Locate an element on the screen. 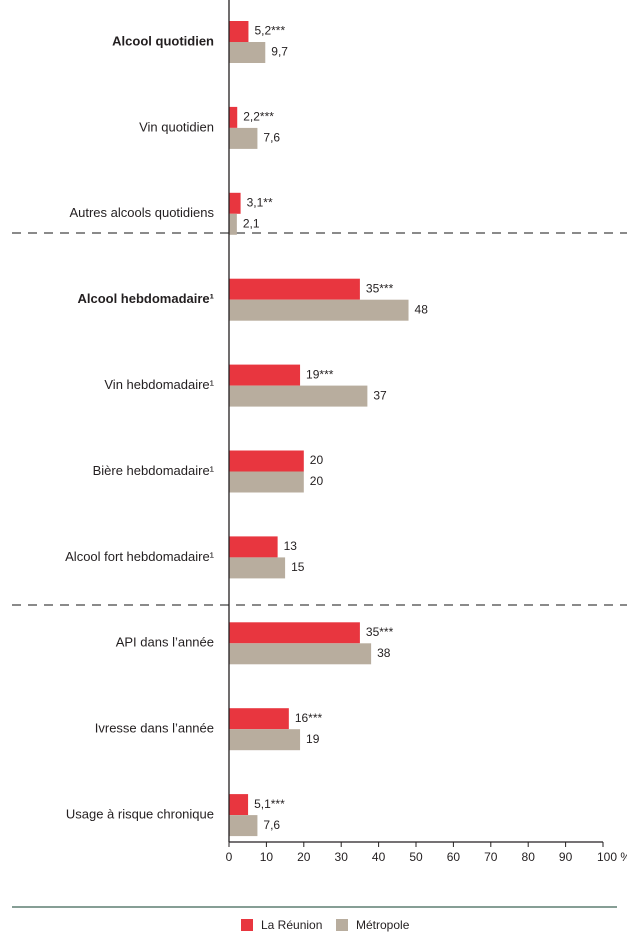  x-tick-label: 60 is located at coordinates (454, 857).